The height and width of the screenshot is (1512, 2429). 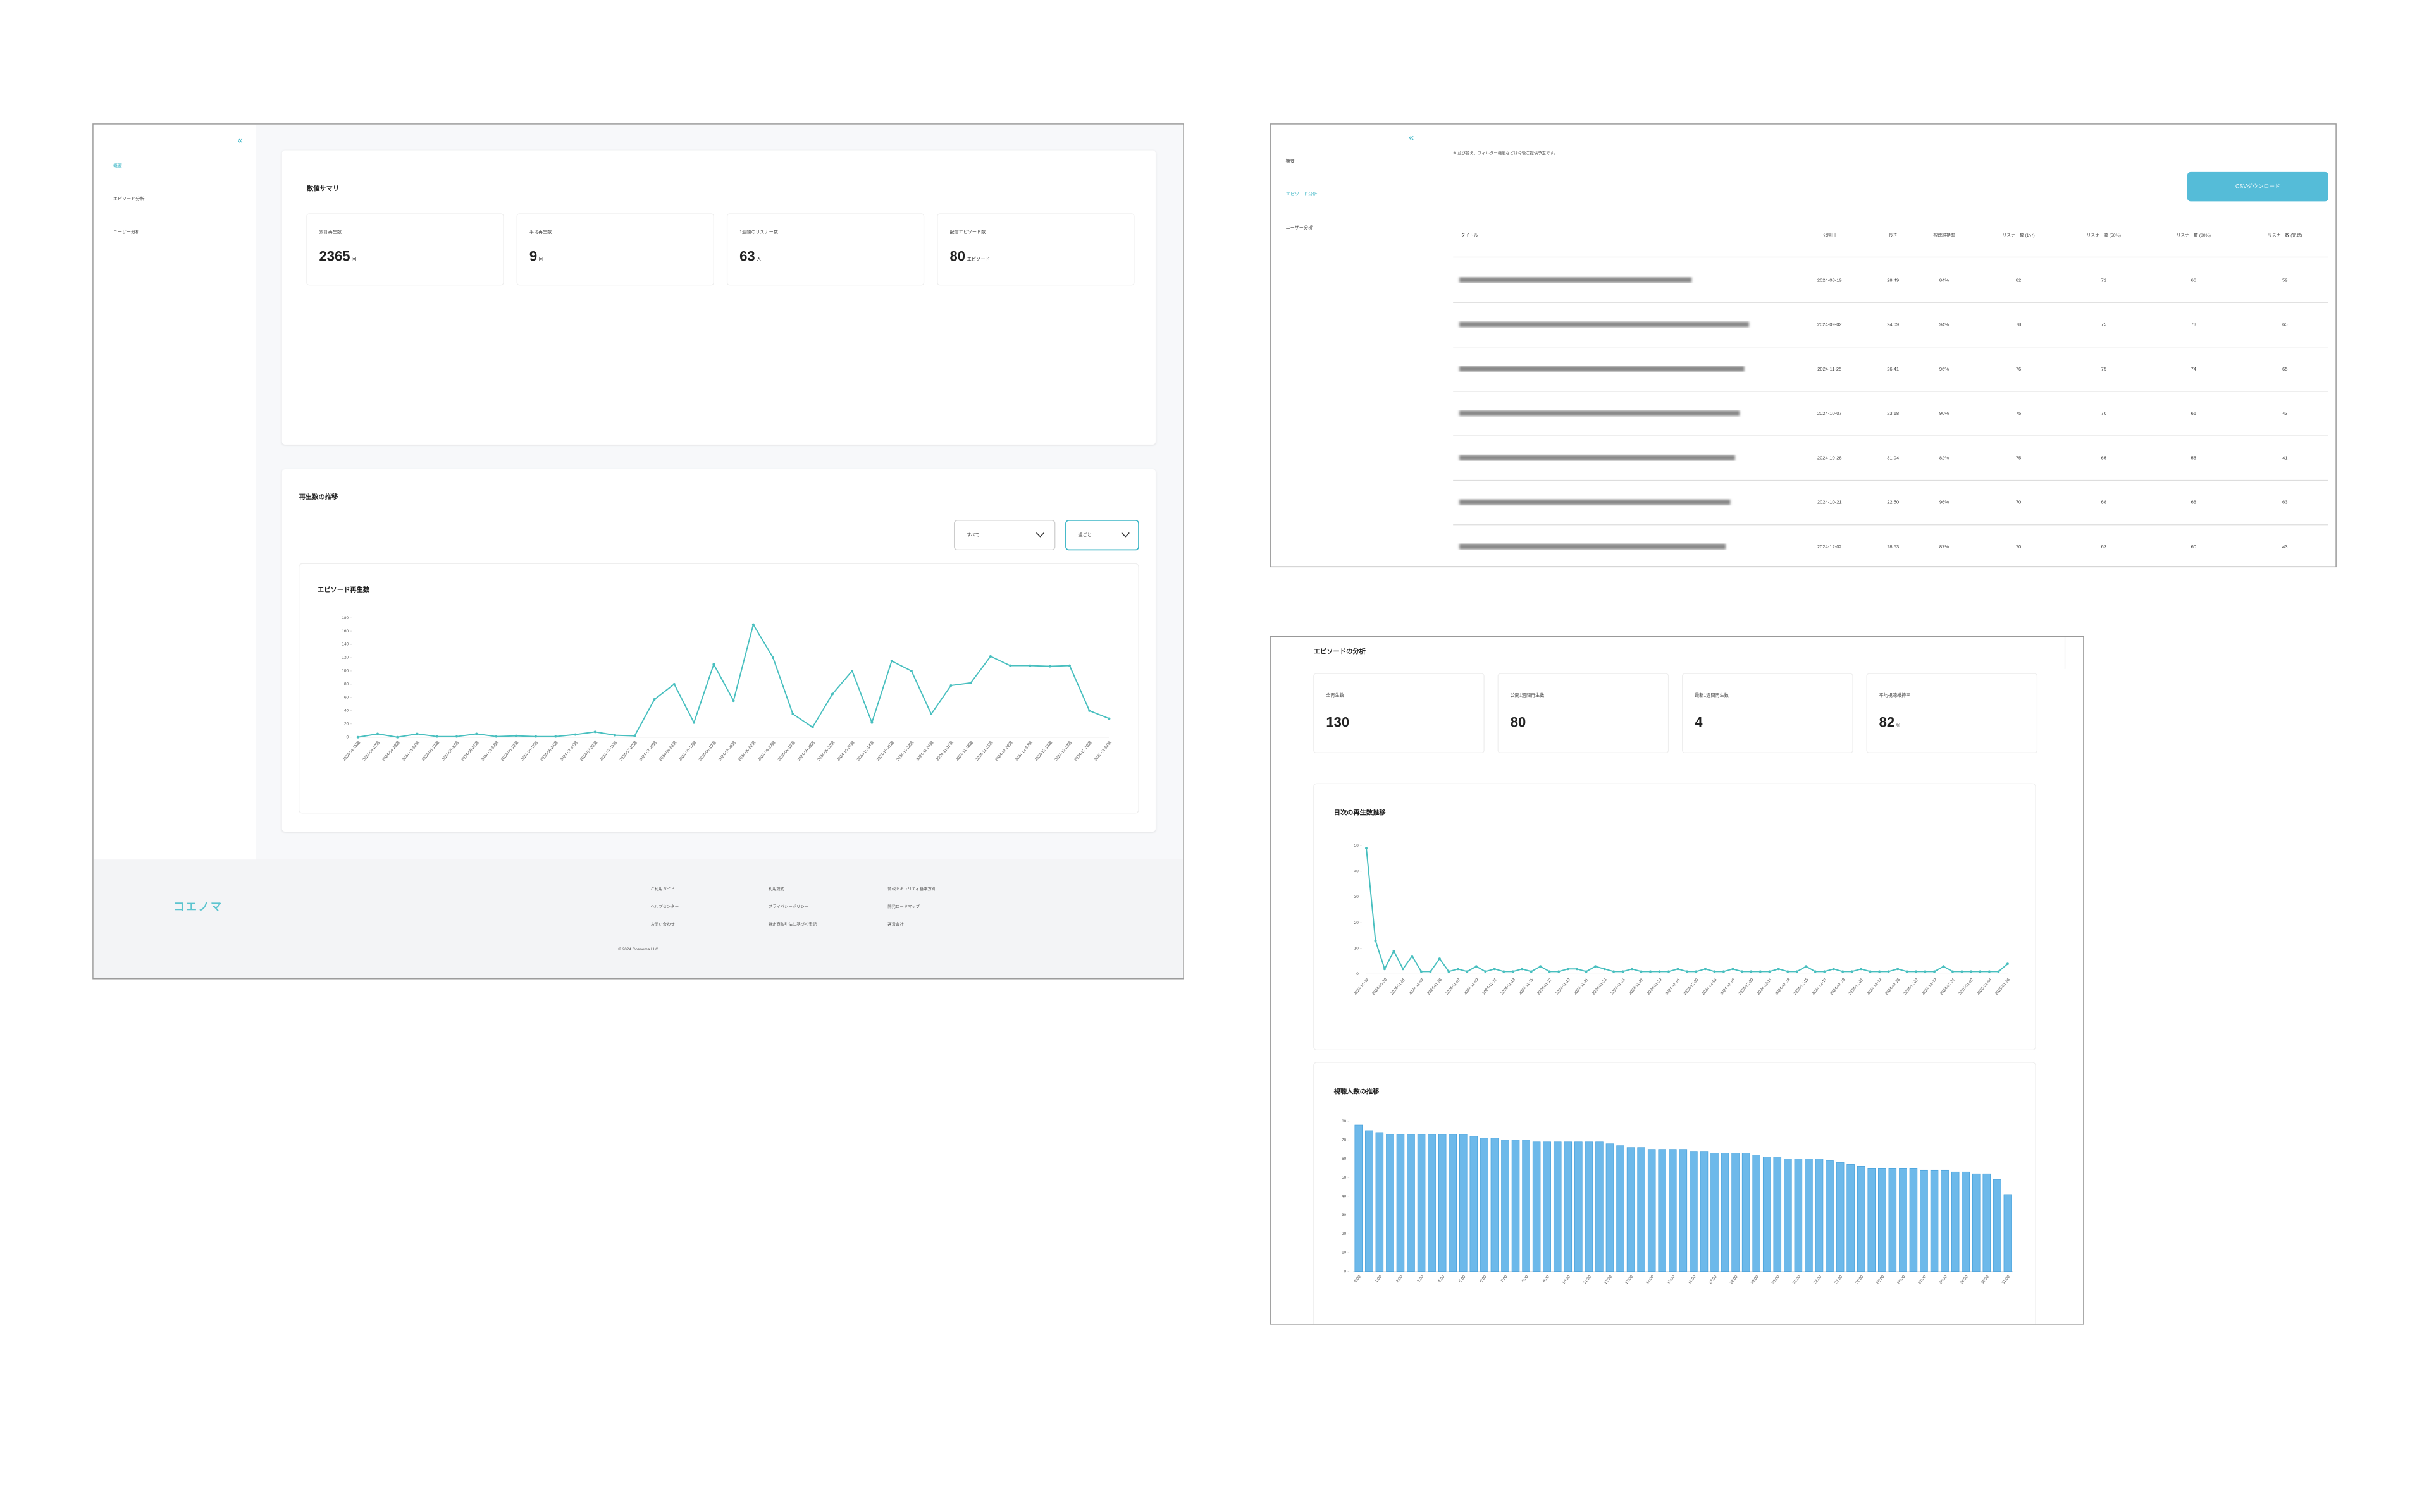 I want to click on footer-link: ヘルプセンター, so click(x=665, y=906).